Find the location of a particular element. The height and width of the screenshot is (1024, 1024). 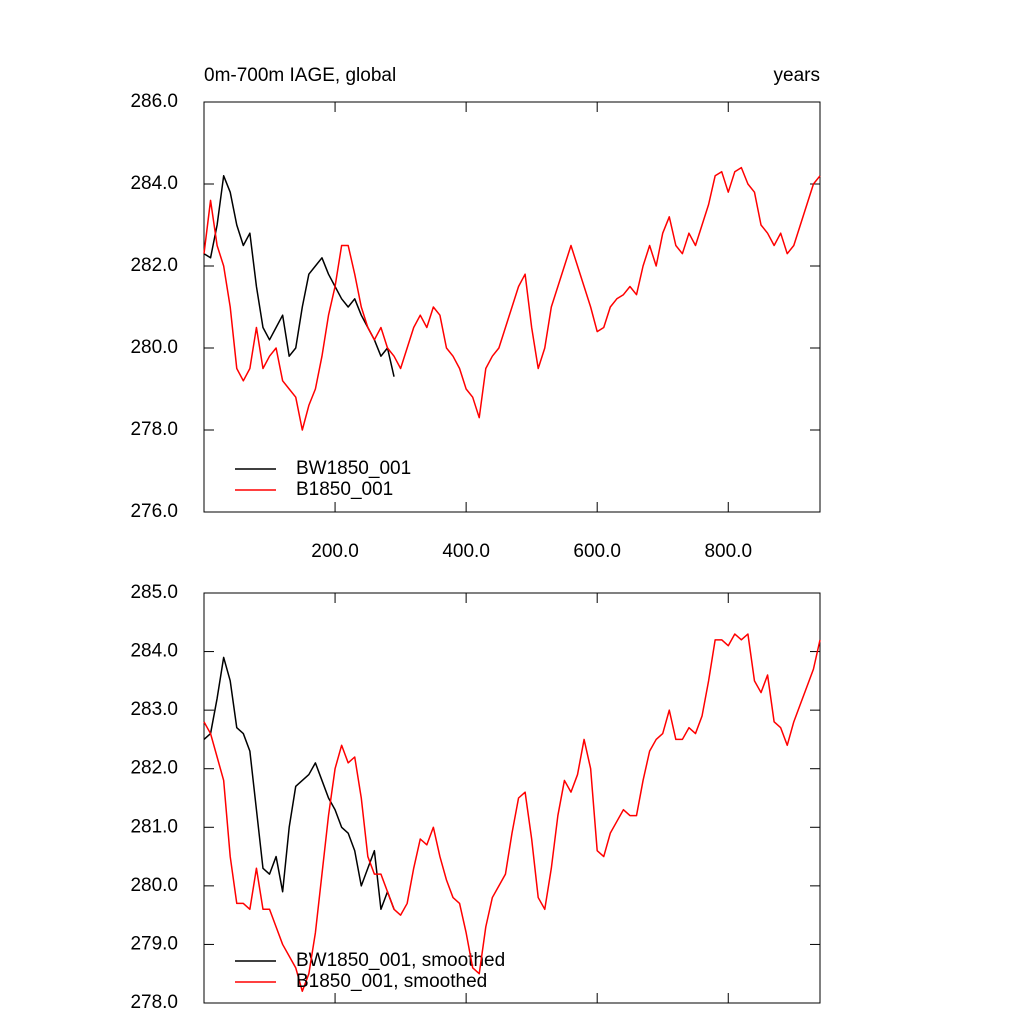

y-tick-label: 281.0 is located at coordinates (154, 826).